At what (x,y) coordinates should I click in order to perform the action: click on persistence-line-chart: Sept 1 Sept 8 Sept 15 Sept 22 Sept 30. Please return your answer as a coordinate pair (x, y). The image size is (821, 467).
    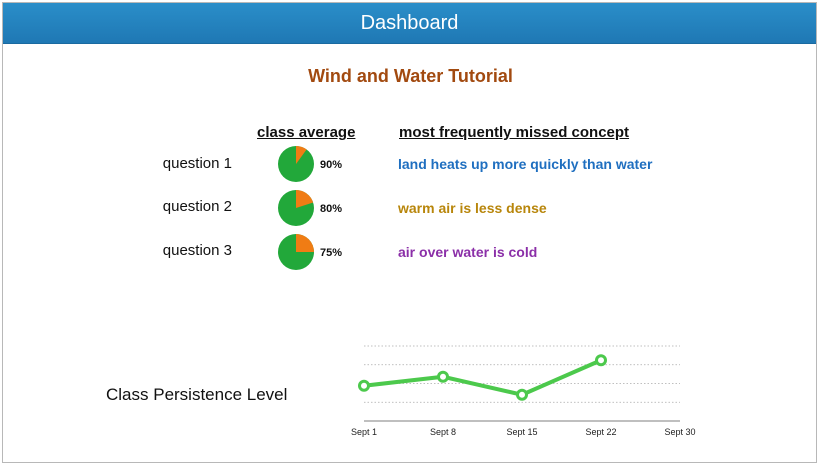
    Looking at the image, I should click on (523, 391).